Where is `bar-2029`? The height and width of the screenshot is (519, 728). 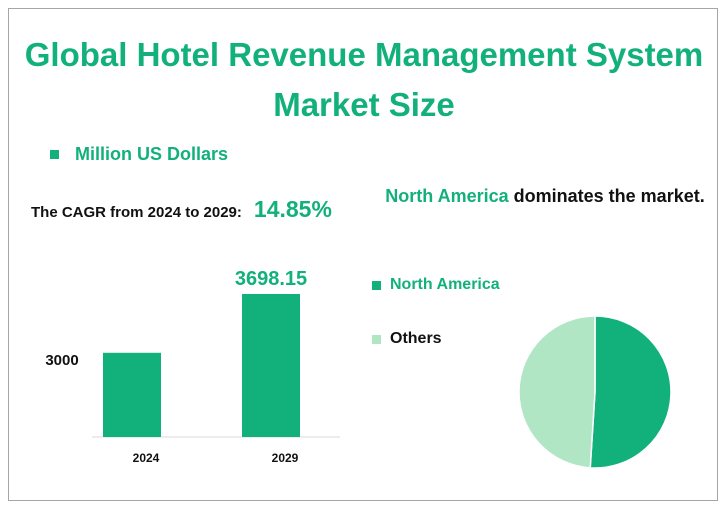
bar-2029 is located at coordinates (271, 365).